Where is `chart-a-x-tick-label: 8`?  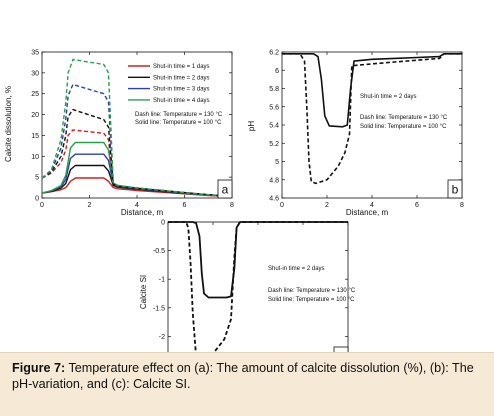
chart-a-x-tick-label: 8 is located at coordinates (232, 205).